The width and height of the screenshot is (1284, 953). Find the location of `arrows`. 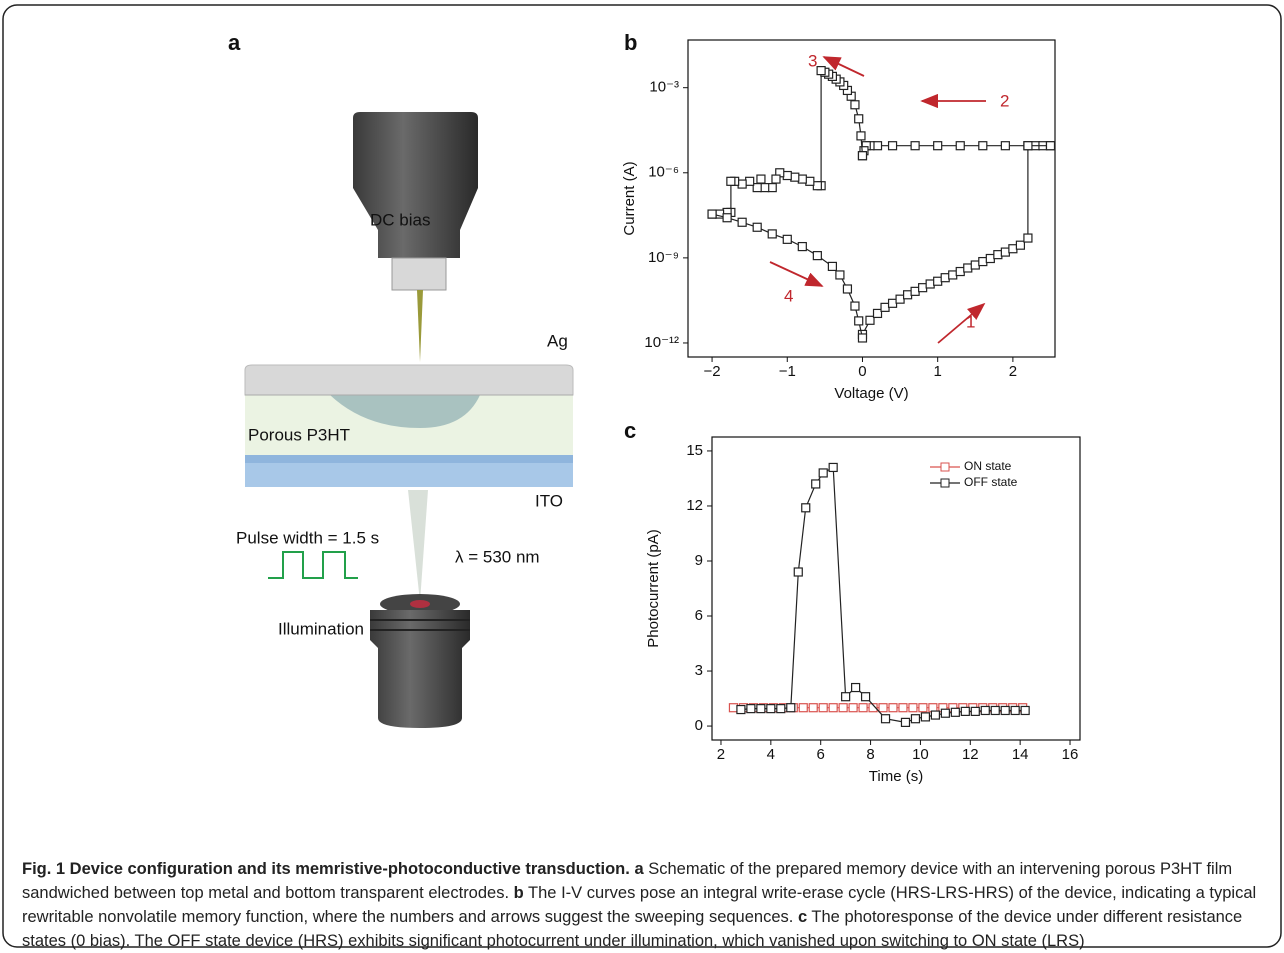

arrows is located at coordinates (877, 200).